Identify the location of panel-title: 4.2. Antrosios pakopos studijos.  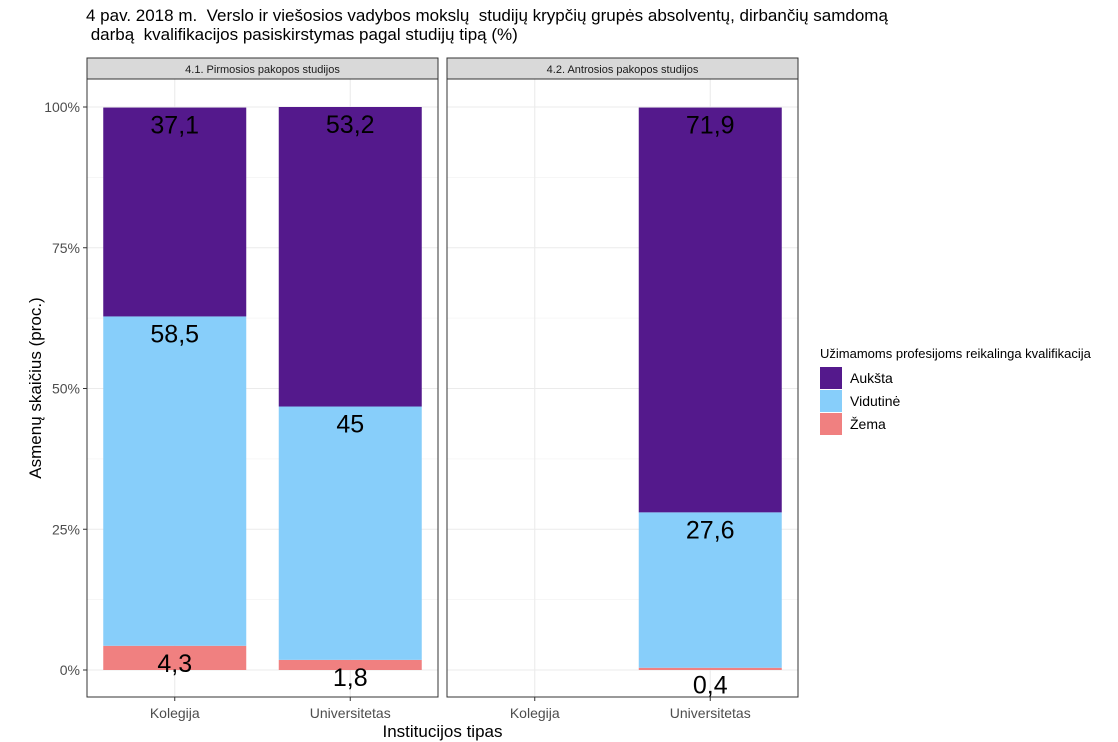
(623, 70).